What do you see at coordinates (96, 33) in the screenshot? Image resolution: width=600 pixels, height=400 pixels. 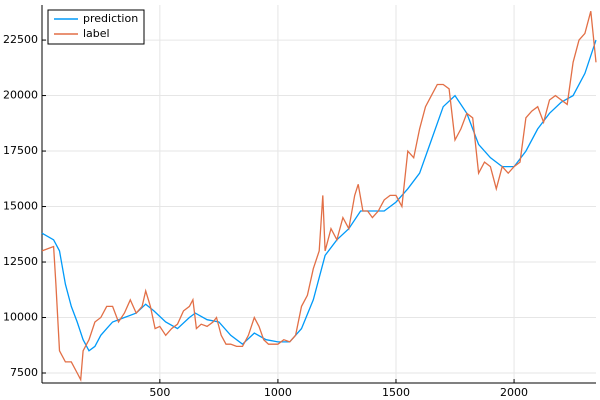 I see `legend-label: label` at bounding box center [96, 33].